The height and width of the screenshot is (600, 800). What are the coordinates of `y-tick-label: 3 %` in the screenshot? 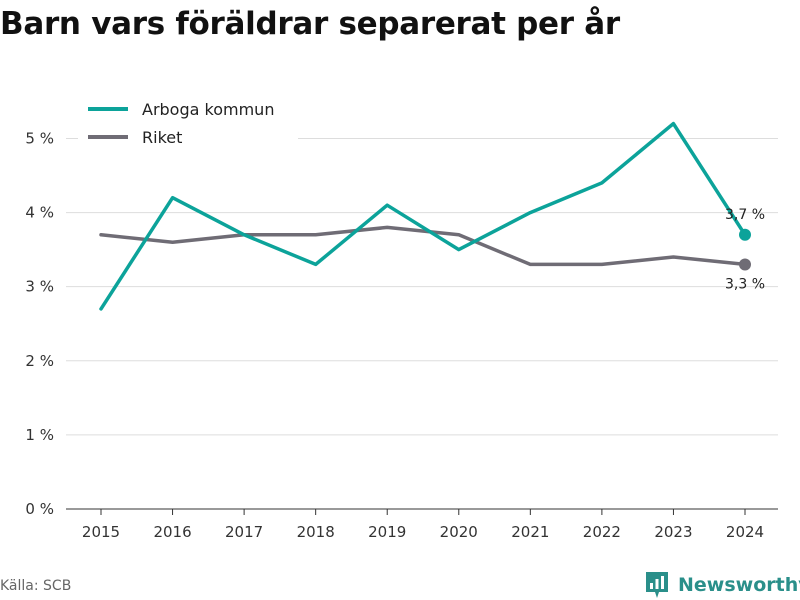 It's located at (39, 287).